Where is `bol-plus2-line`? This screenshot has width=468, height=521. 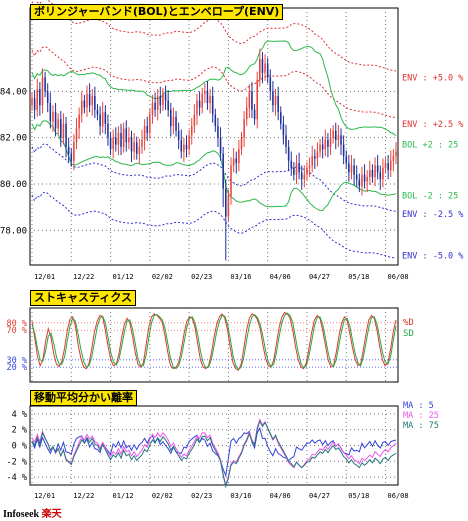
bol-plus2-line is located at coordinates (214, 88).